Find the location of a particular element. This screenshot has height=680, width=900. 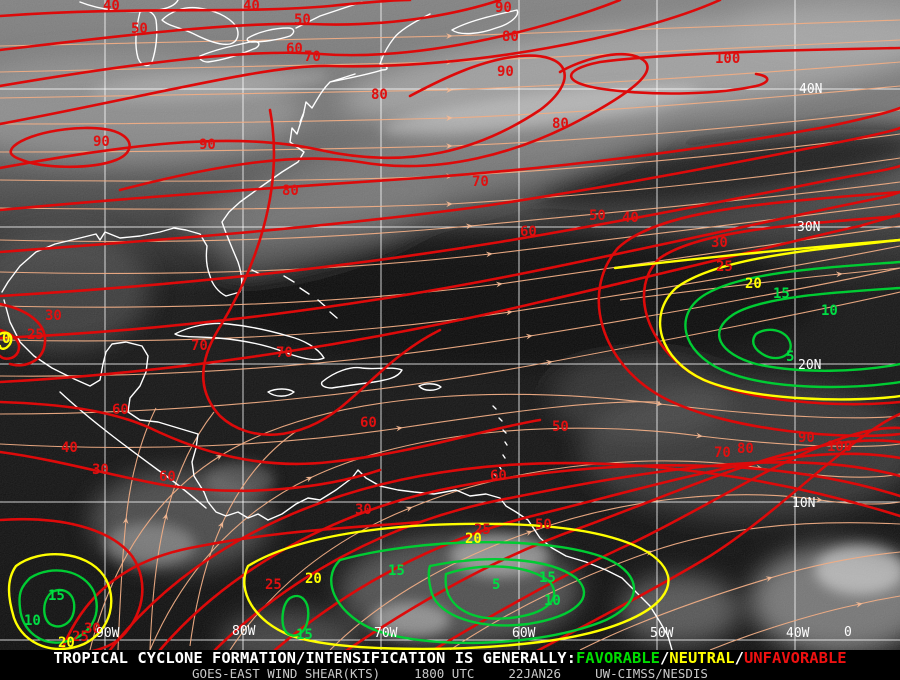

grid-label: 30N is located at coordinates (808, 227).